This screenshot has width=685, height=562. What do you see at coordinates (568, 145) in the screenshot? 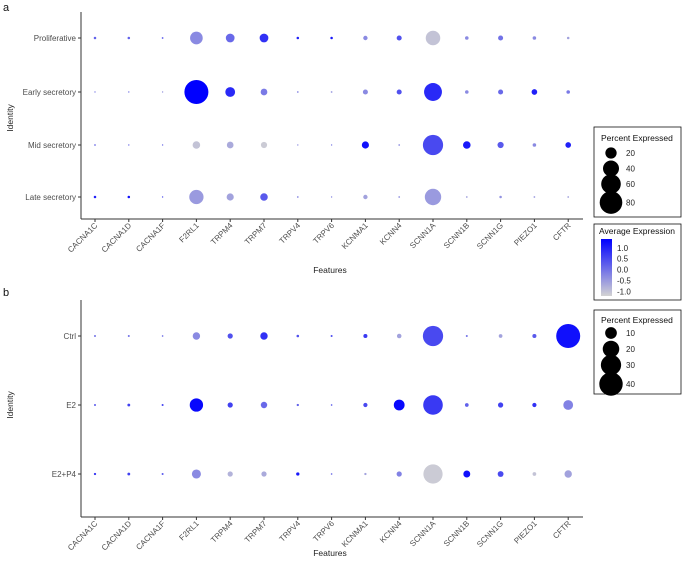
I see `dot-cftr-mid-secretory` at bounding box center [568, 145].